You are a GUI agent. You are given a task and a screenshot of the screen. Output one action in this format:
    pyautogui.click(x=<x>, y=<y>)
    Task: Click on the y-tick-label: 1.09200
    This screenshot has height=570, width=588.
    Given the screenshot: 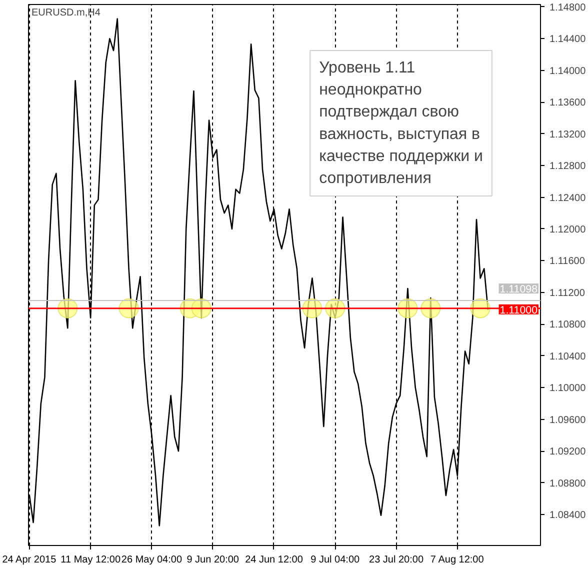 What is the action you would take?
    pyautogui.click(x=568, y=452)
    